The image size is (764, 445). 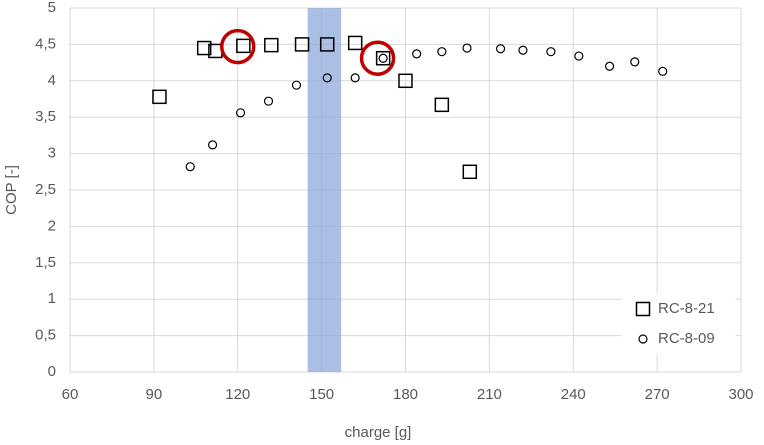 What do you see at coordinates (321, 394) in the screenshot?
I see `x-tick-label: 150` at bounding box center [321, 394].